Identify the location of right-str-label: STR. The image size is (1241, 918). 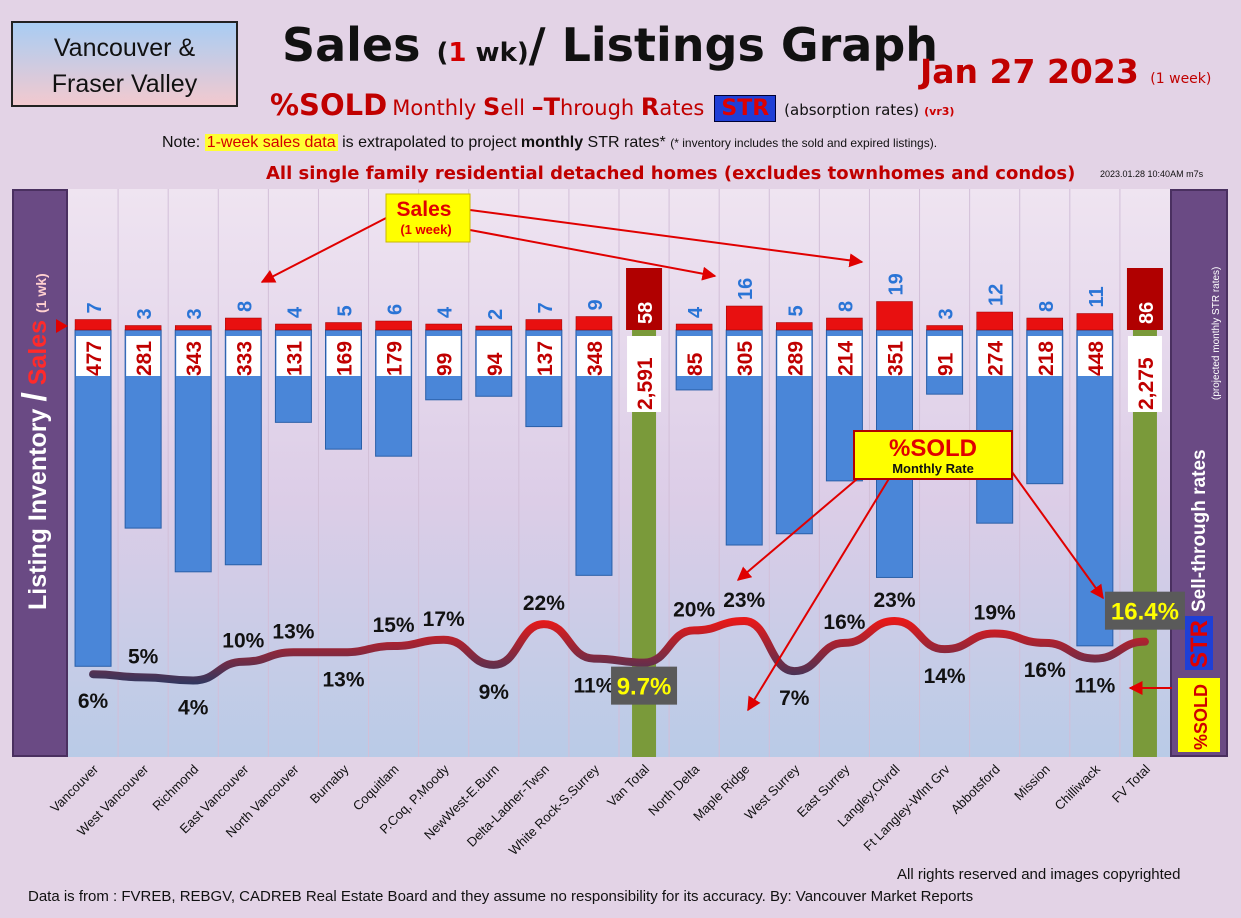
(1199, 644).